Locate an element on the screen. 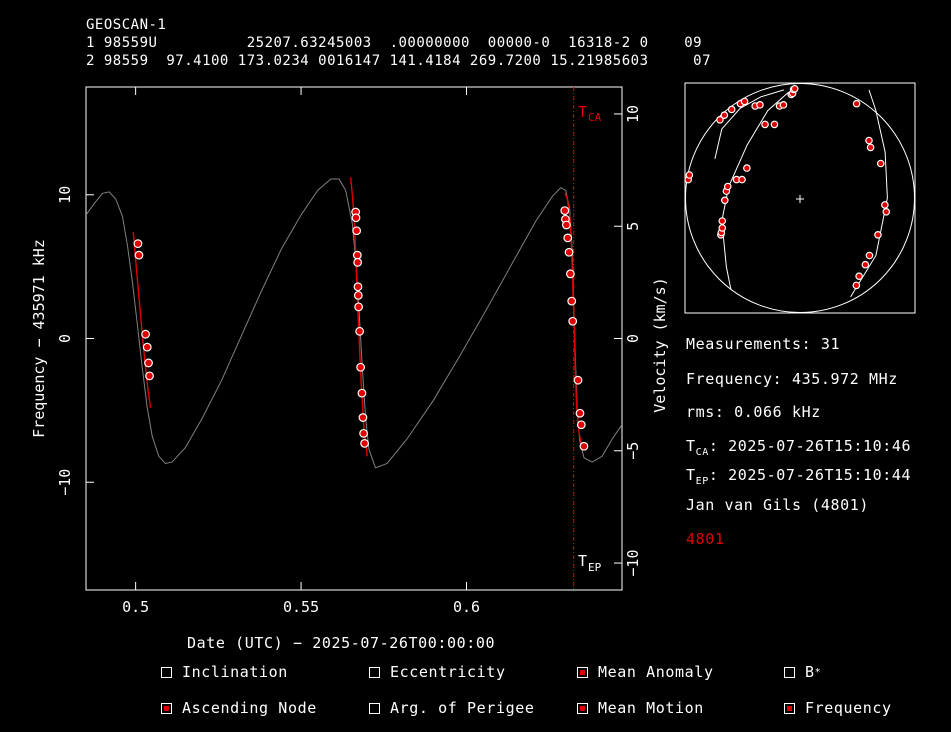  checkbox-inclination: Inclination is located at coordinates (224, 672).